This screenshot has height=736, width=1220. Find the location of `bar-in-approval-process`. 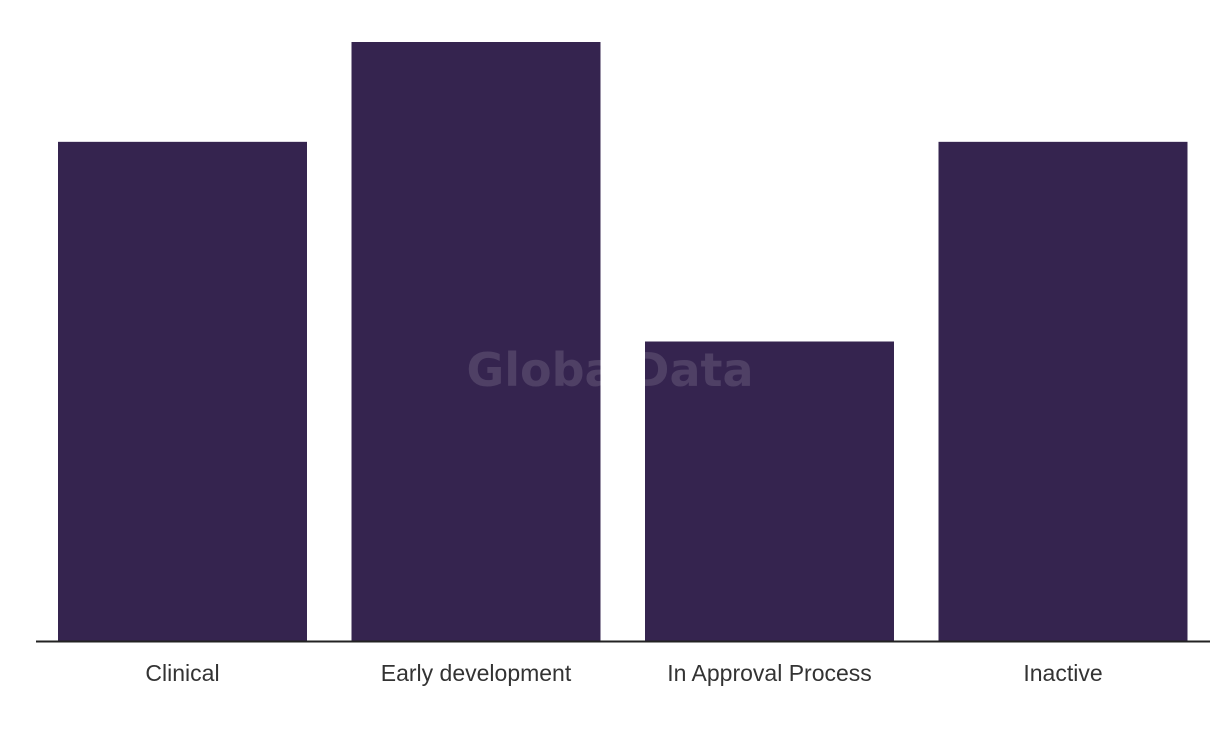

bar-in-approval-process is located at coordinates (769, 491).